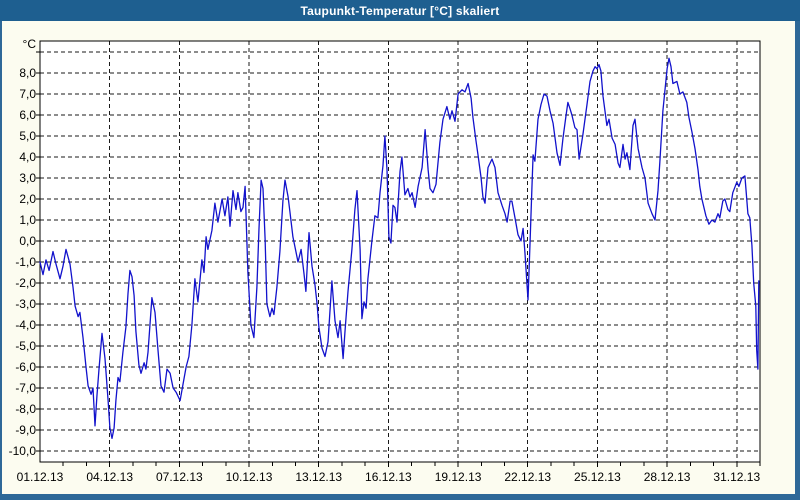  Describe the element at coordinates (27, 94) in the screenshot. I see `svg-text: 7,0` at that location.